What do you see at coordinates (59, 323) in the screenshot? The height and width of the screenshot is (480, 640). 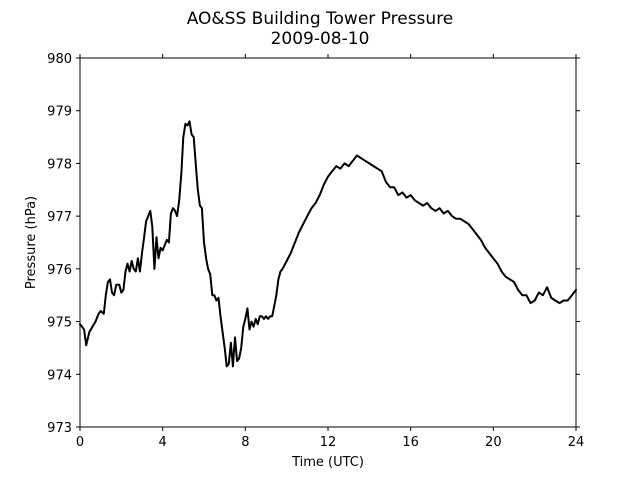 I see `y-tick-label: 975` at bounding box center [59, 323].